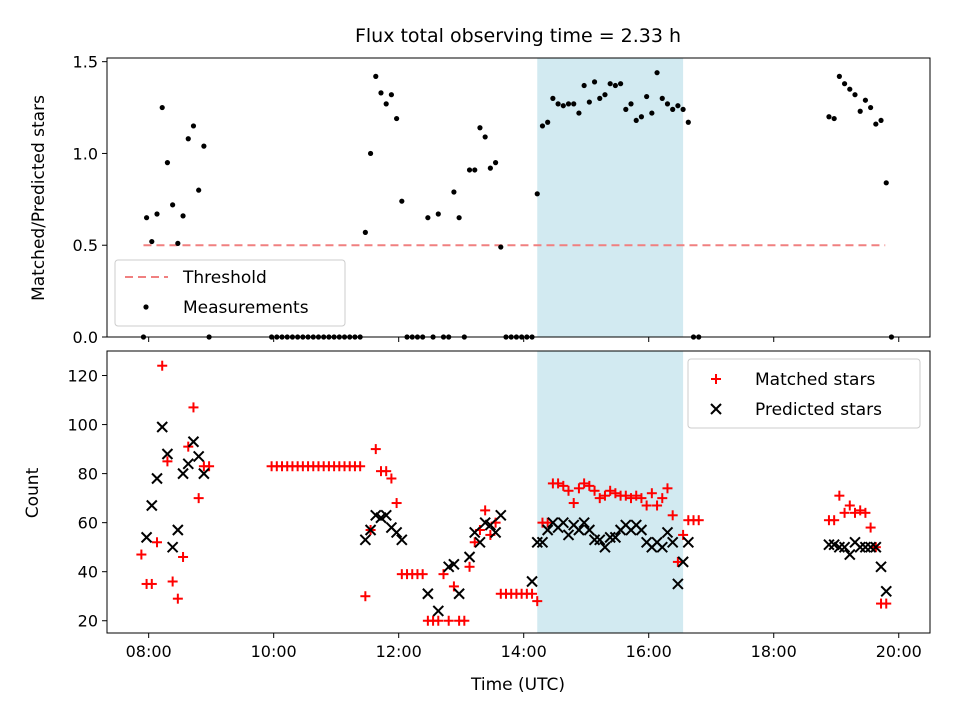 The height and width of the screenshot is (720, 960). Describe the element at coordinates (818, 410) in the screenshot. I see `legend-predicted-label: Predicted stars` at that location.